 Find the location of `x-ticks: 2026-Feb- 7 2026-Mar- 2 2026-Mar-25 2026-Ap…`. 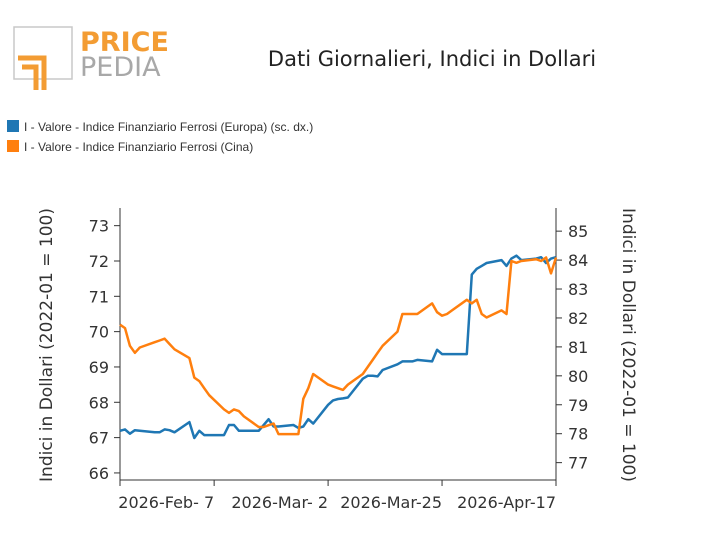

x-ticks: 2026-Feb- 7 2026-Mar- 2 2026-Mar-25 2026-Ap… is located at coordinates (337, 496).